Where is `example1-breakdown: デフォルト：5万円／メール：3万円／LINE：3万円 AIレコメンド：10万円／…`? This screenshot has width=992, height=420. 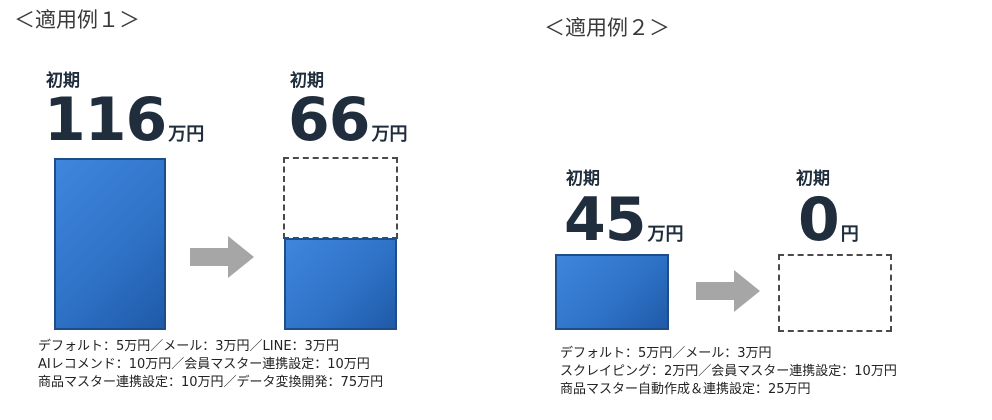 example1-breakdown: デフォルト：5万円／メール：3万円／LINE：3万円 AIレコメンド：10万円／… is located at coordinates (210, 365).